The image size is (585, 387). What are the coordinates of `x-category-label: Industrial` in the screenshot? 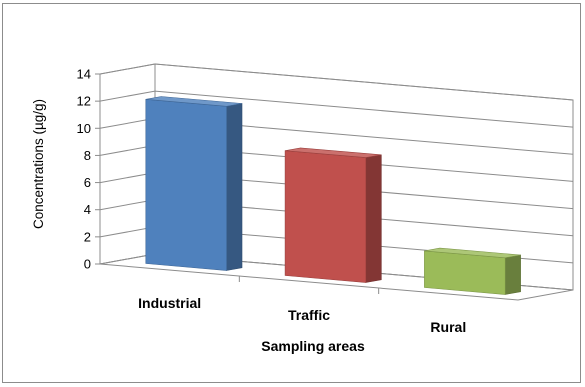 It's located at (169, 303).